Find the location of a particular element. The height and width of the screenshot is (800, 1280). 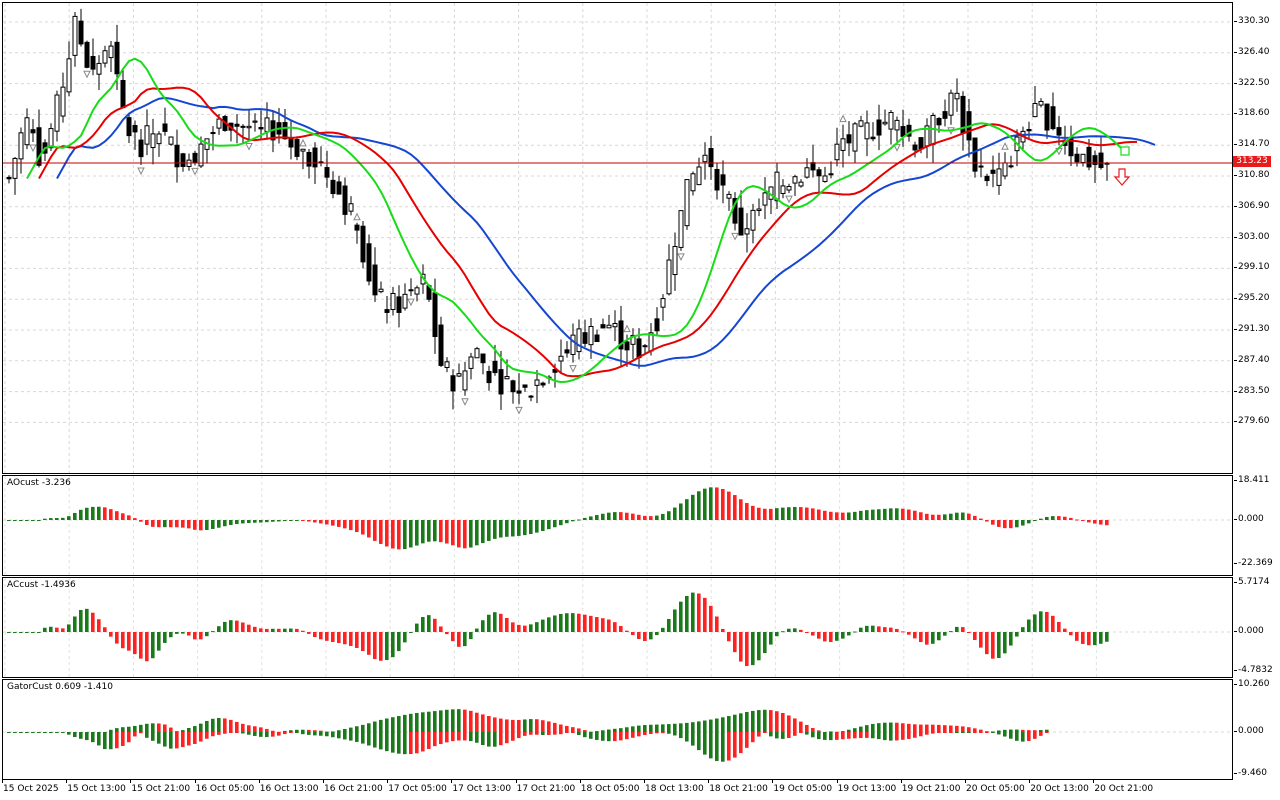

time-axis-label: 16 Oct 21:00 is located at coordinates (353, 789).